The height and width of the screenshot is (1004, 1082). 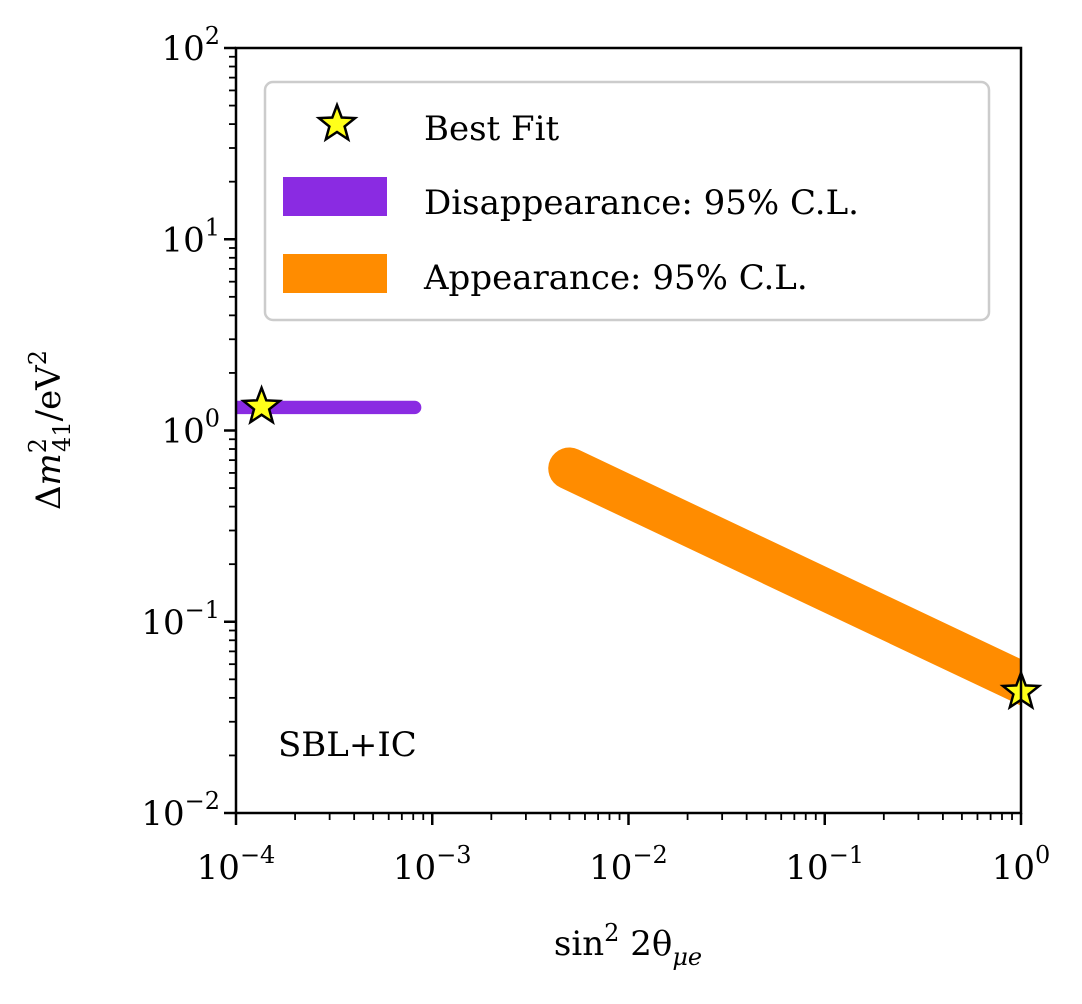 What do you see at coordinates (784, 576) in the screenshot?
I see `region-appearance` at bounding box center [784, 576].